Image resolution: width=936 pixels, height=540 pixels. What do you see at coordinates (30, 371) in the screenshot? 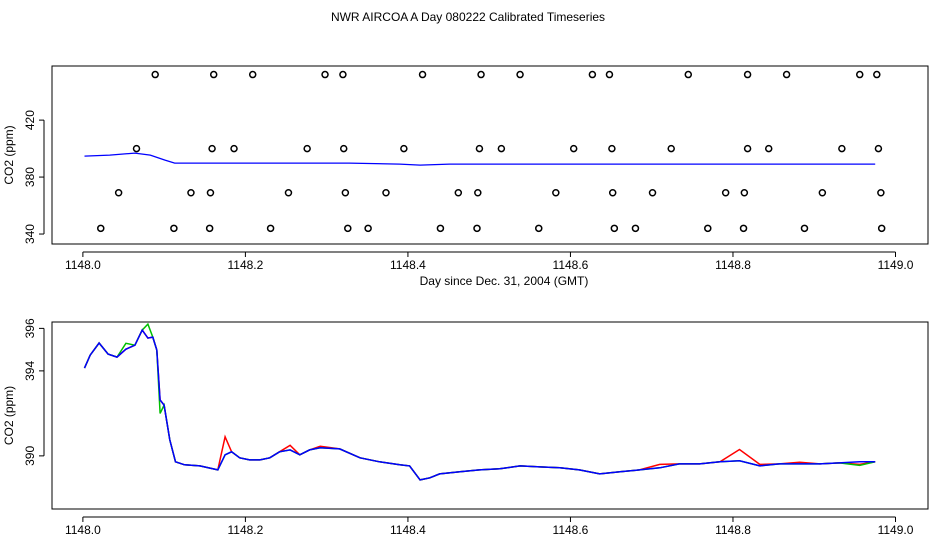
I see `y-tick-label: 394` at bounding box center [30, 371].